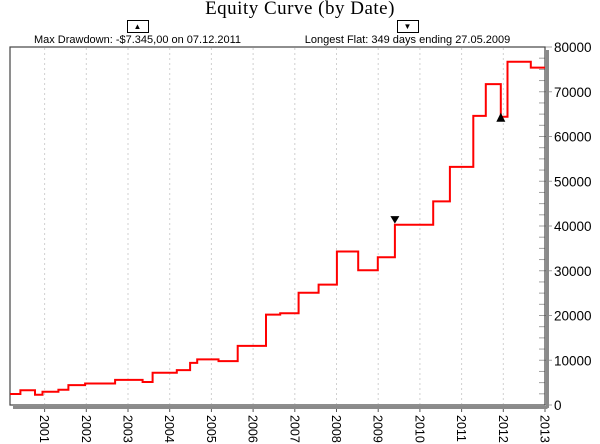 This screenshot has width=600, height=444. What do you see at coordinates (558, 405) in the screenshot?
I see `y-tick-label: 0` at bounding box center [558, 405].